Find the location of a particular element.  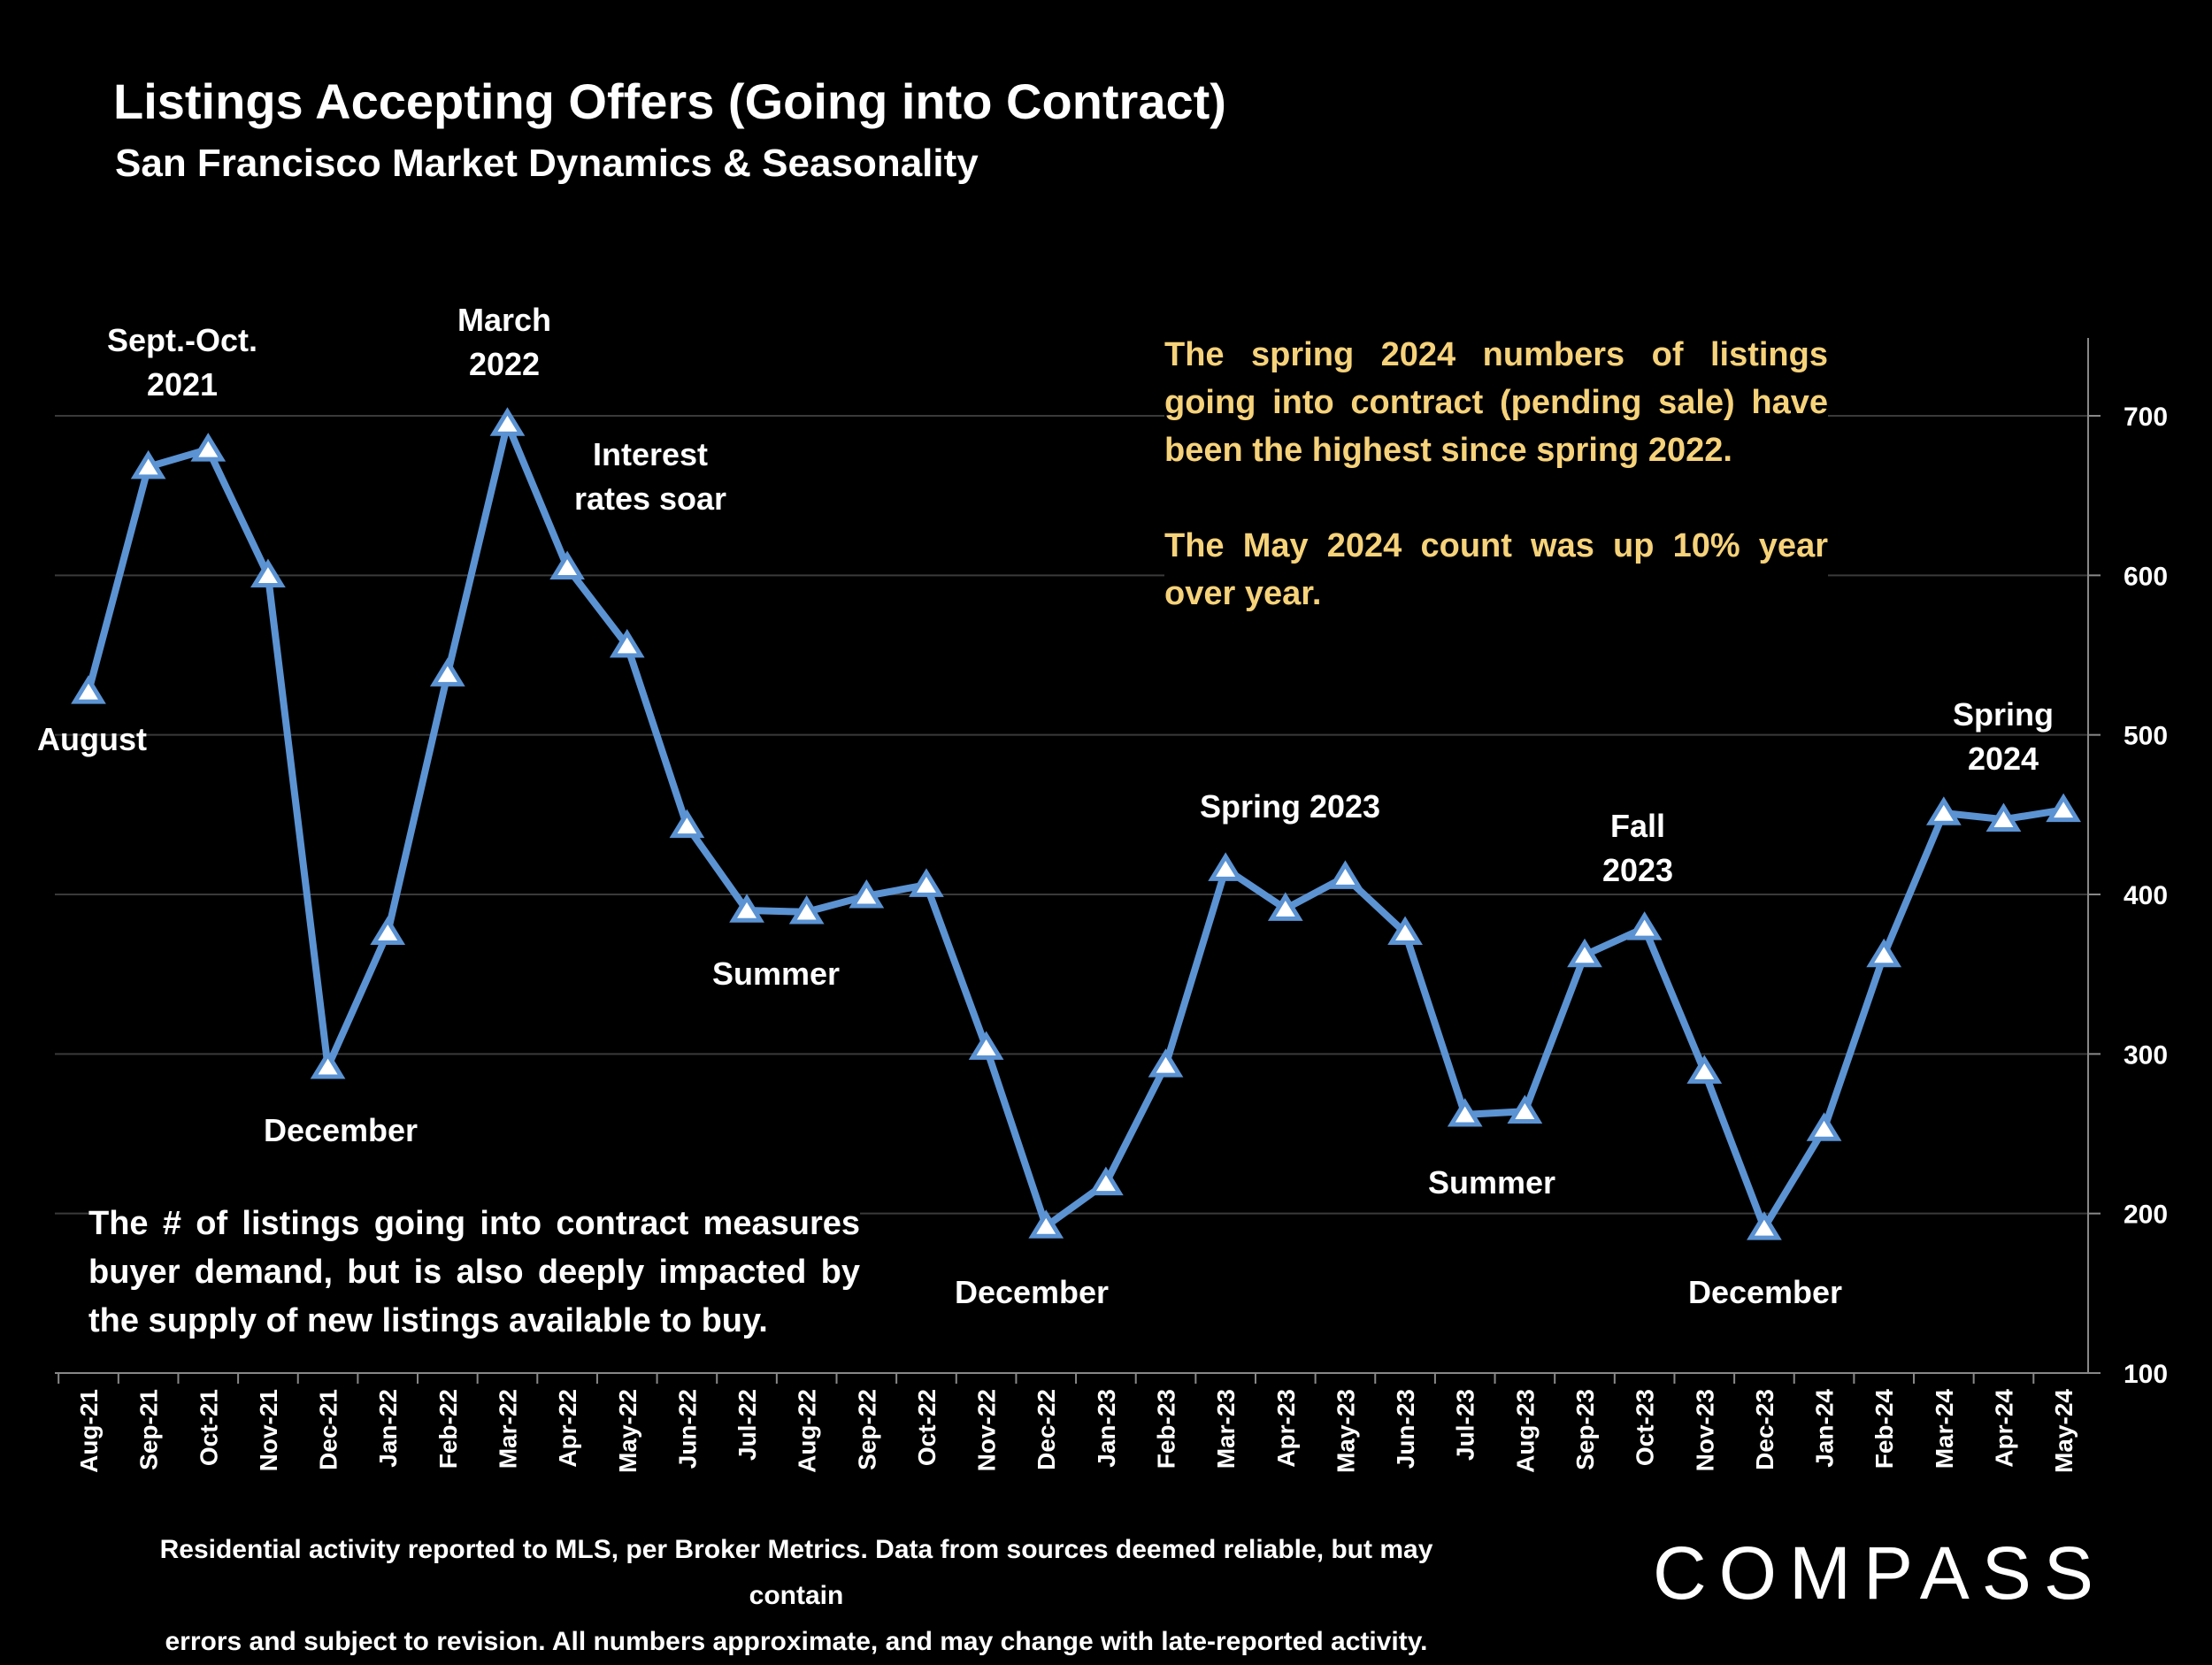

x-tick-label: Feb-22 is located at coordinates (448, 1429).